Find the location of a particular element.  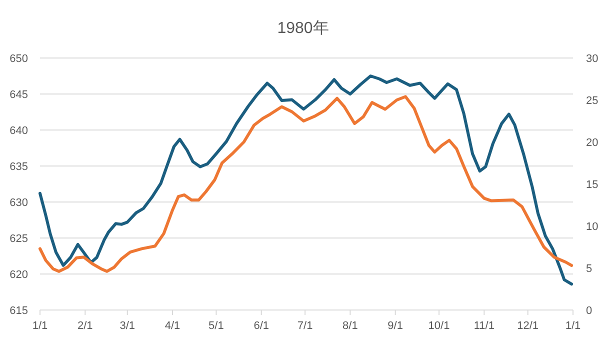

y2-tick-label: 0 is located at coordinates (589, 311).